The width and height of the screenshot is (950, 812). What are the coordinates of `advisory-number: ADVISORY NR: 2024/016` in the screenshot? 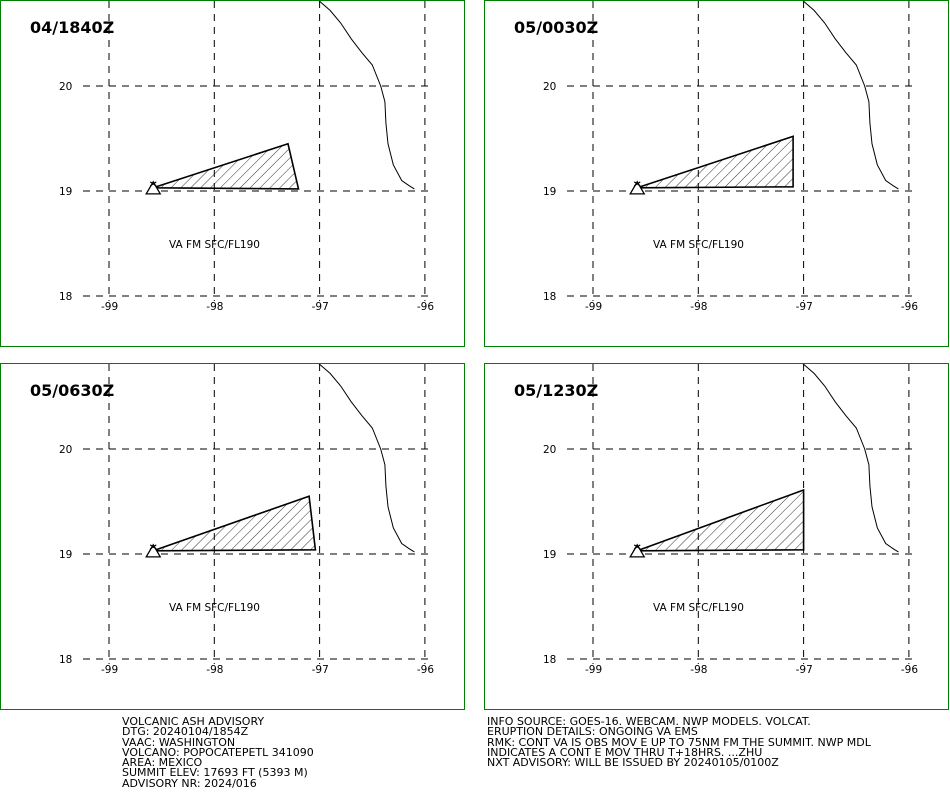 It's located at (189, 783).